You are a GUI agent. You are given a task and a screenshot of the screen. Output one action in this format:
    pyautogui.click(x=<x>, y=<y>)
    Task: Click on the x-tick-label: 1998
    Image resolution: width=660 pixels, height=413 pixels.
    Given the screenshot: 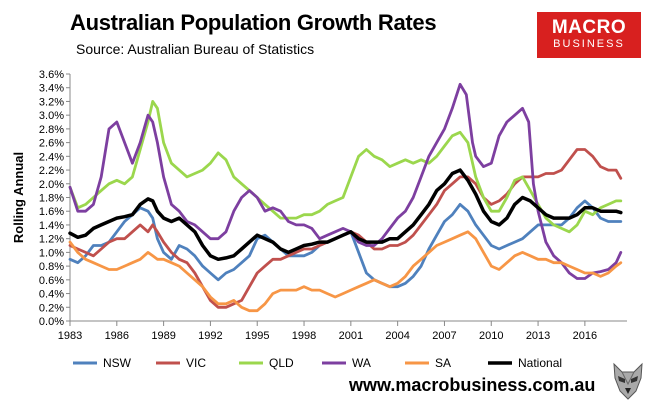 What is the action you would take?
    pyautogui.click(x=304, y=336)
    